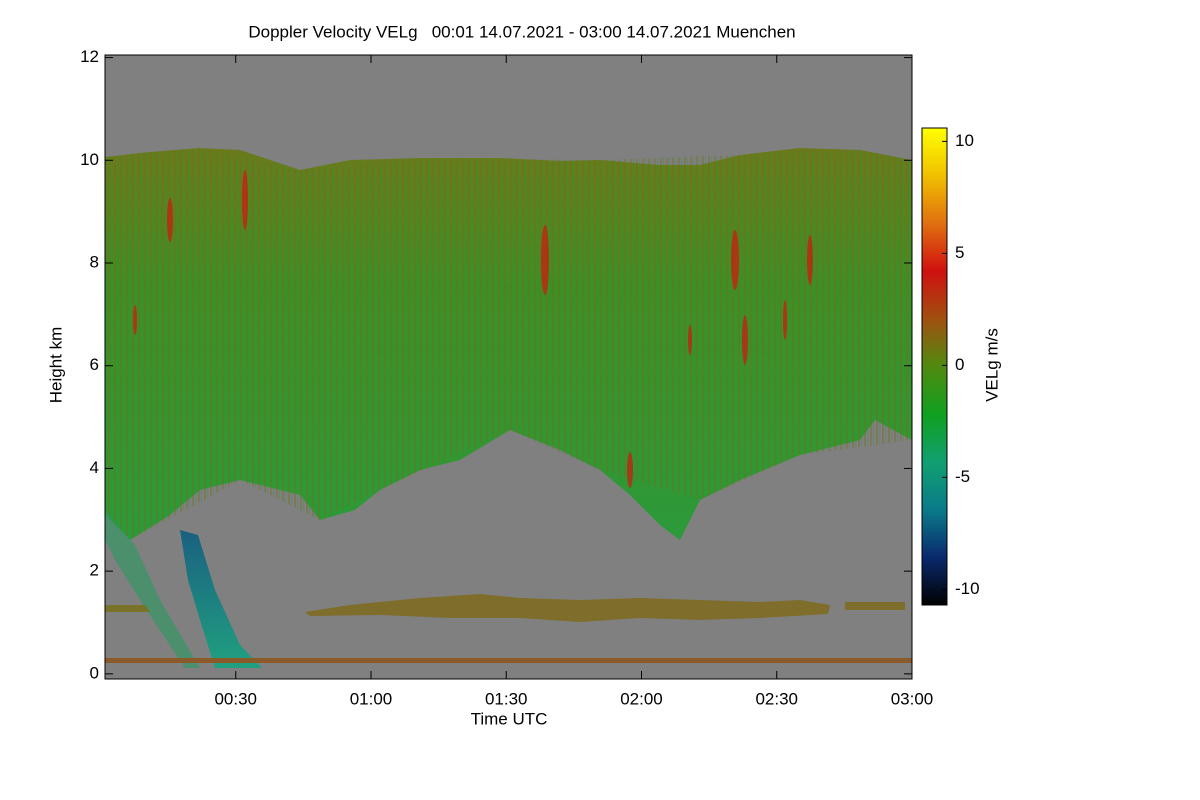 This screenshot has width=1200, height=800. What do you see at coordinates (509, 718) in the screenshot?
I see `x-axis-label: Time UTC` at bounding box center [509, 718].